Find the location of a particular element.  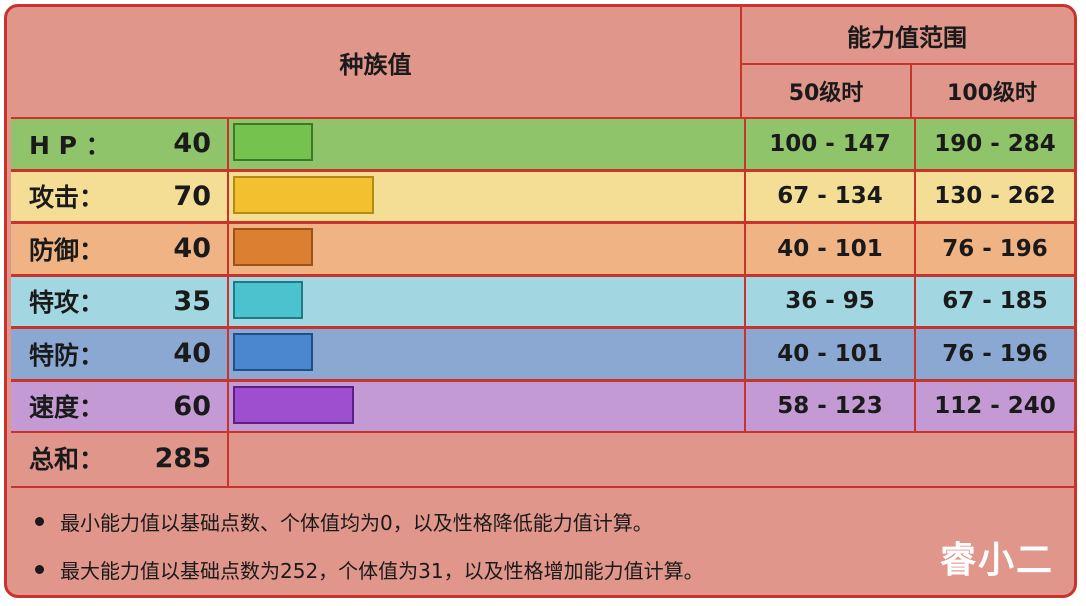

note-min: 最小能力值以基础点数、个体值均为0，以及性格降低能力值计算。 is located at coordinates (344, 521).